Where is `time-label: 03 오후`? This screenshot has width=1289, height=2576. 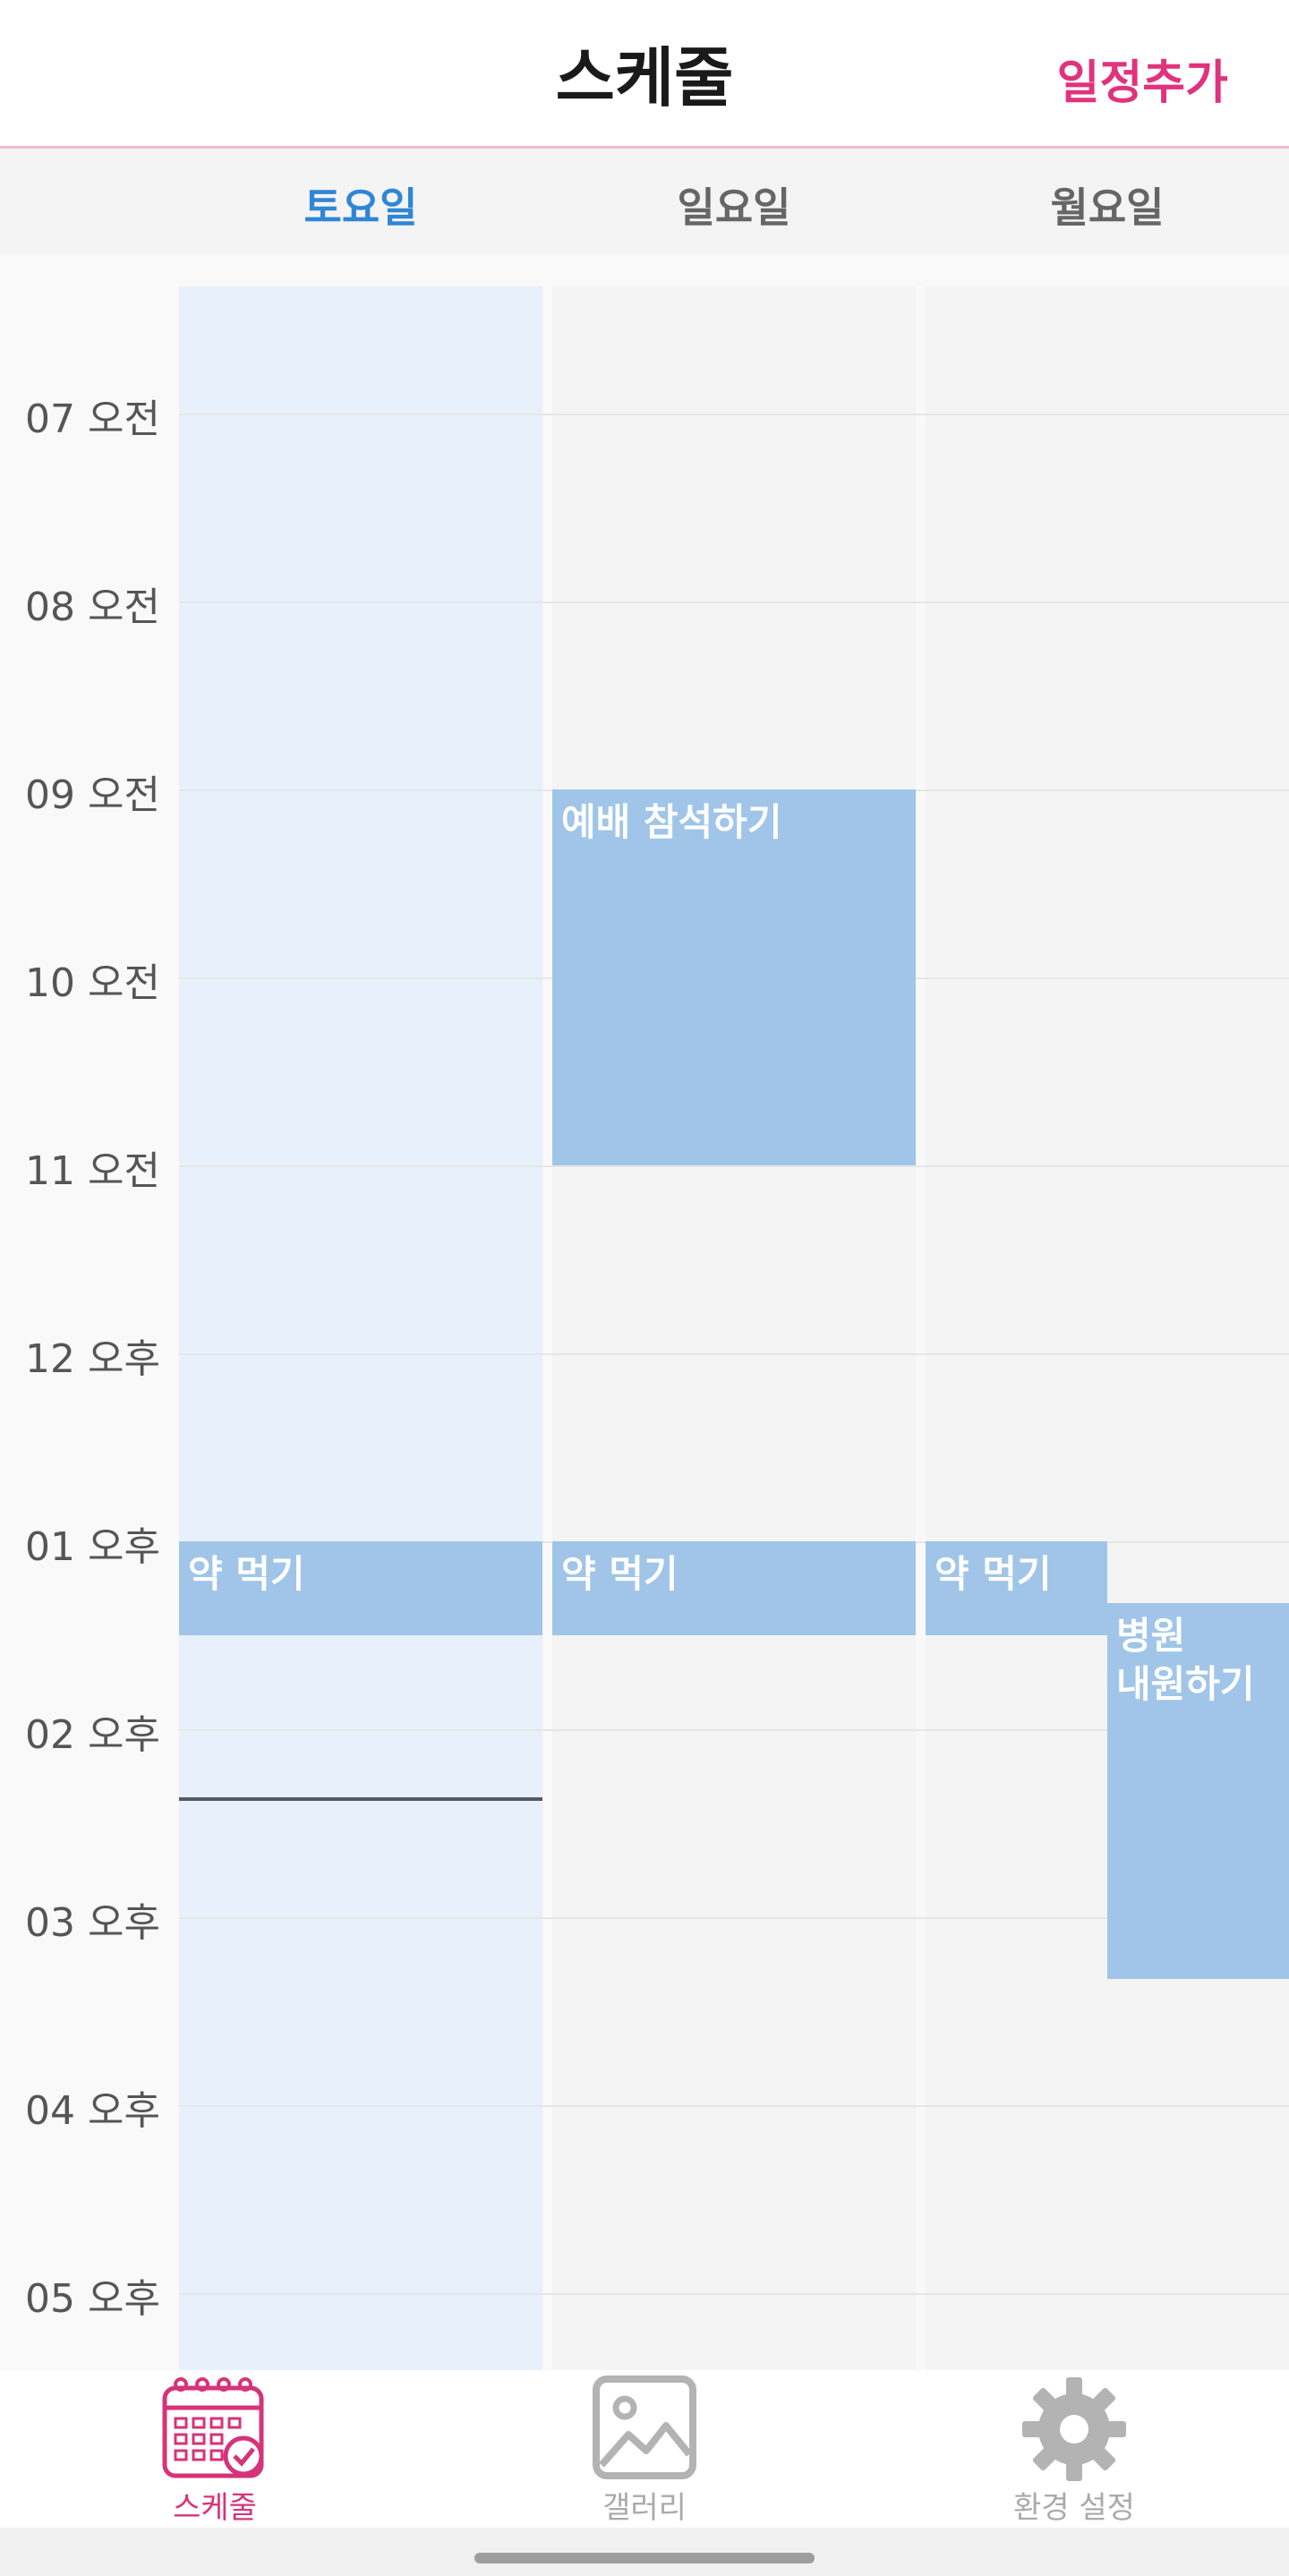
time-label: 03 오후 is located at coordinates (93, 1923).